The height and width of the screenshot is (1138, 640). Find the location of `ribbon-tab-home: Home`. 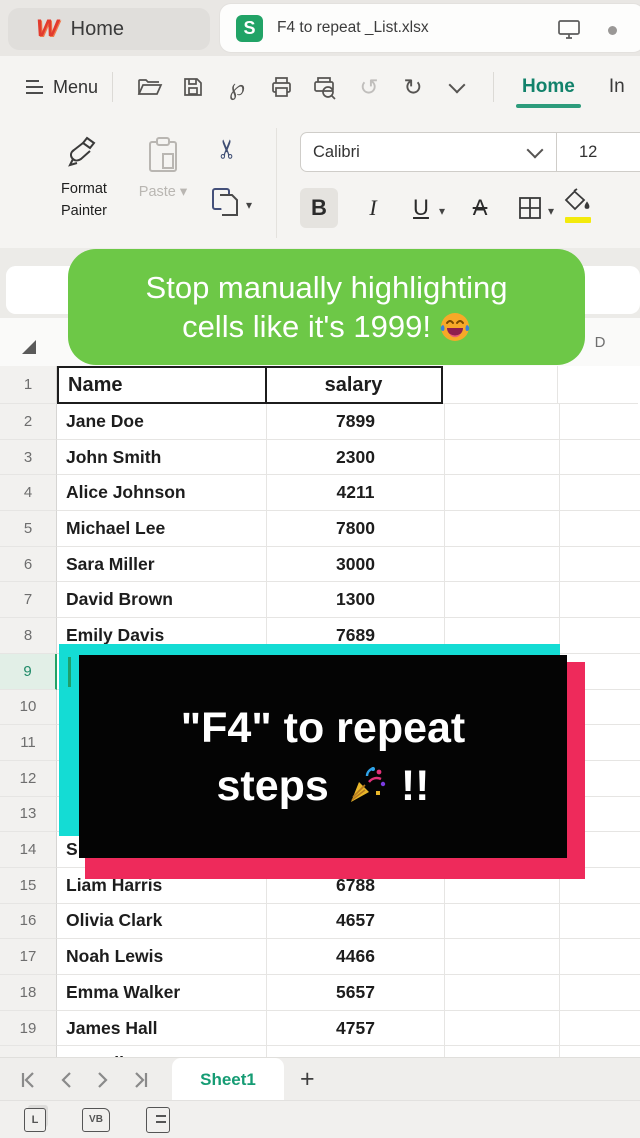

ribbon-tab-home: Home is located at coordinates (548, 92).